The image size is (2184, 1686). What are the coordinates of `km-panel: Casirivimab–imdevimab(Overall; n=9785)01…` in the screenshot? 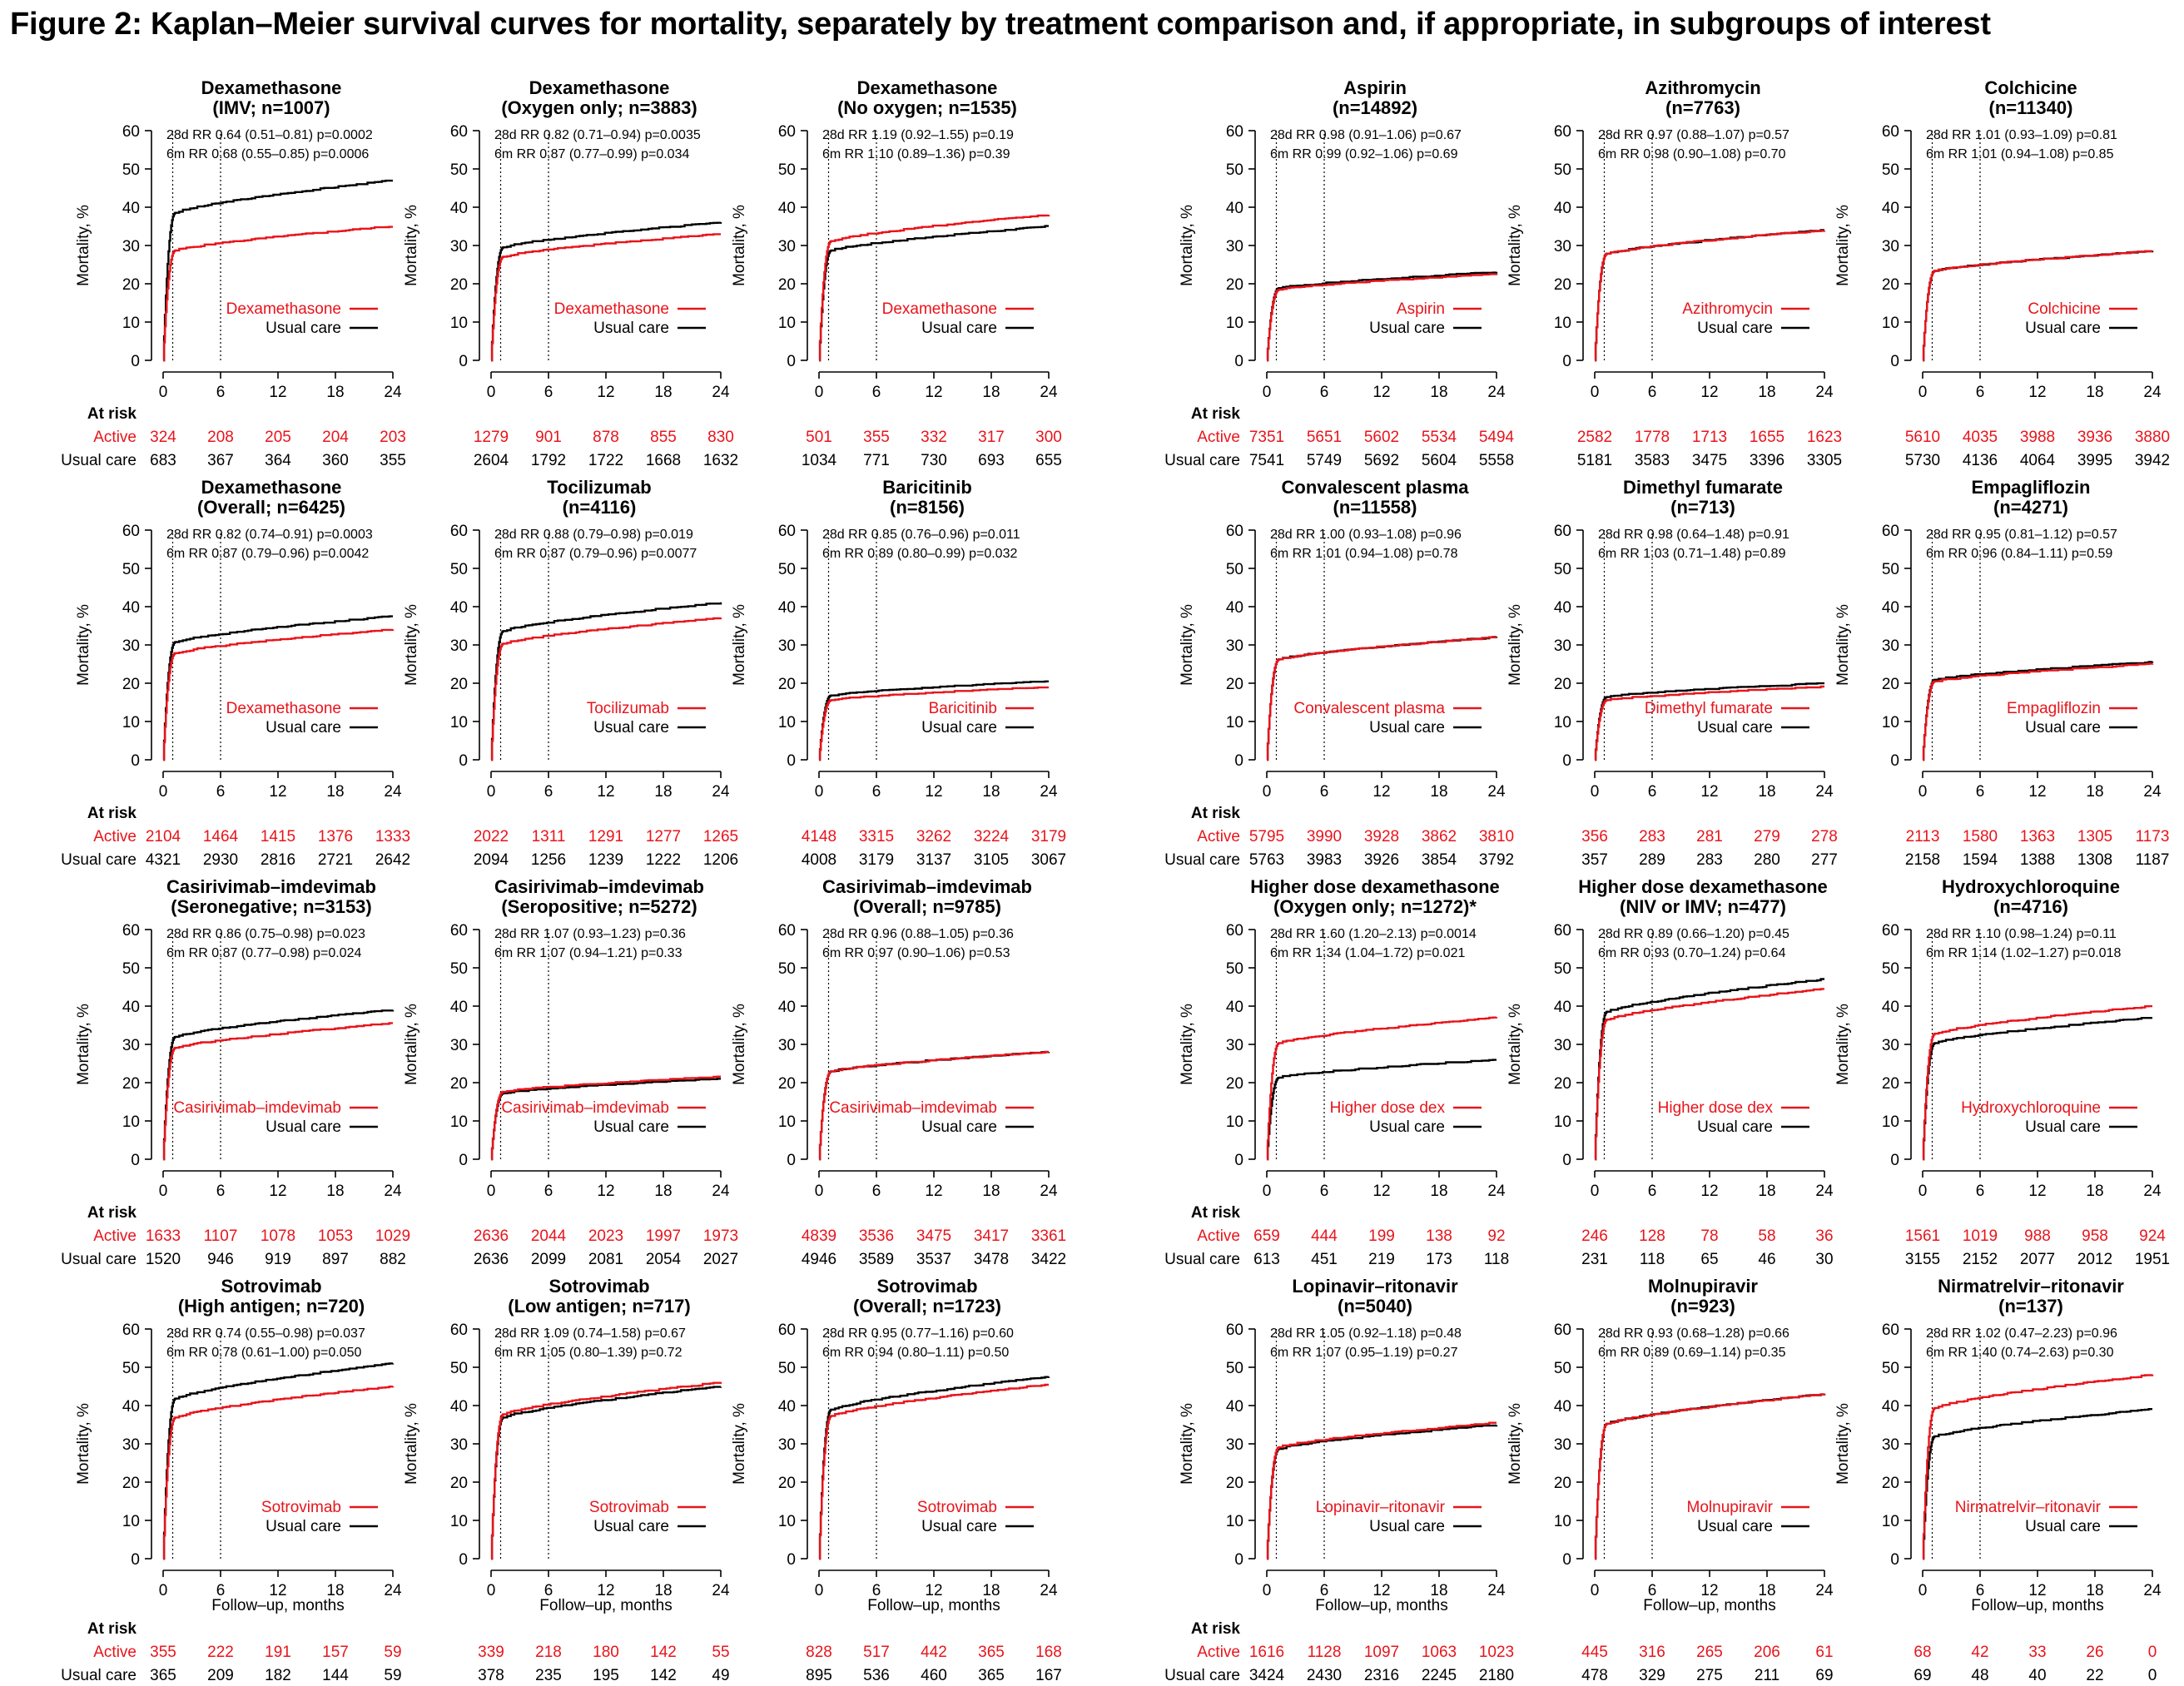 It's located at (898, 1072).